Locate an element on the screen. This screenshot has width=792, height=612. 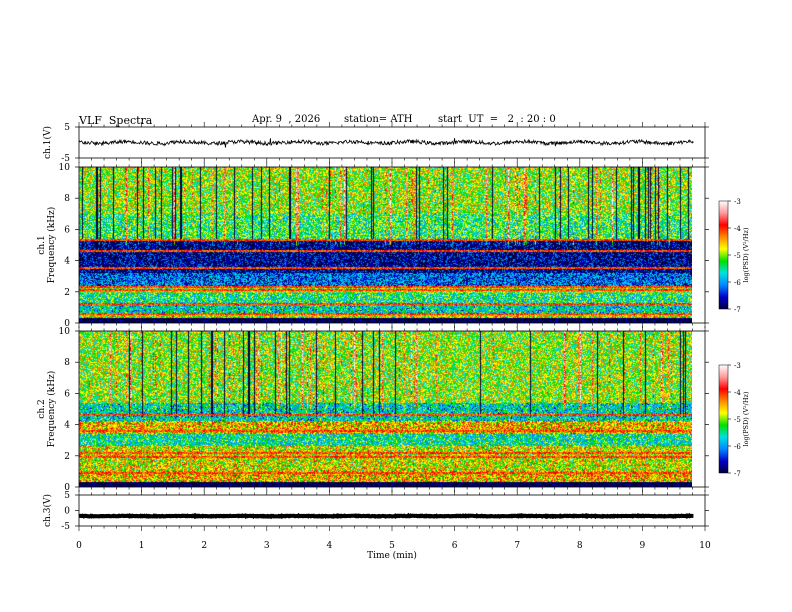
waveform-line-ch1 is located at coordinates (386, 143).